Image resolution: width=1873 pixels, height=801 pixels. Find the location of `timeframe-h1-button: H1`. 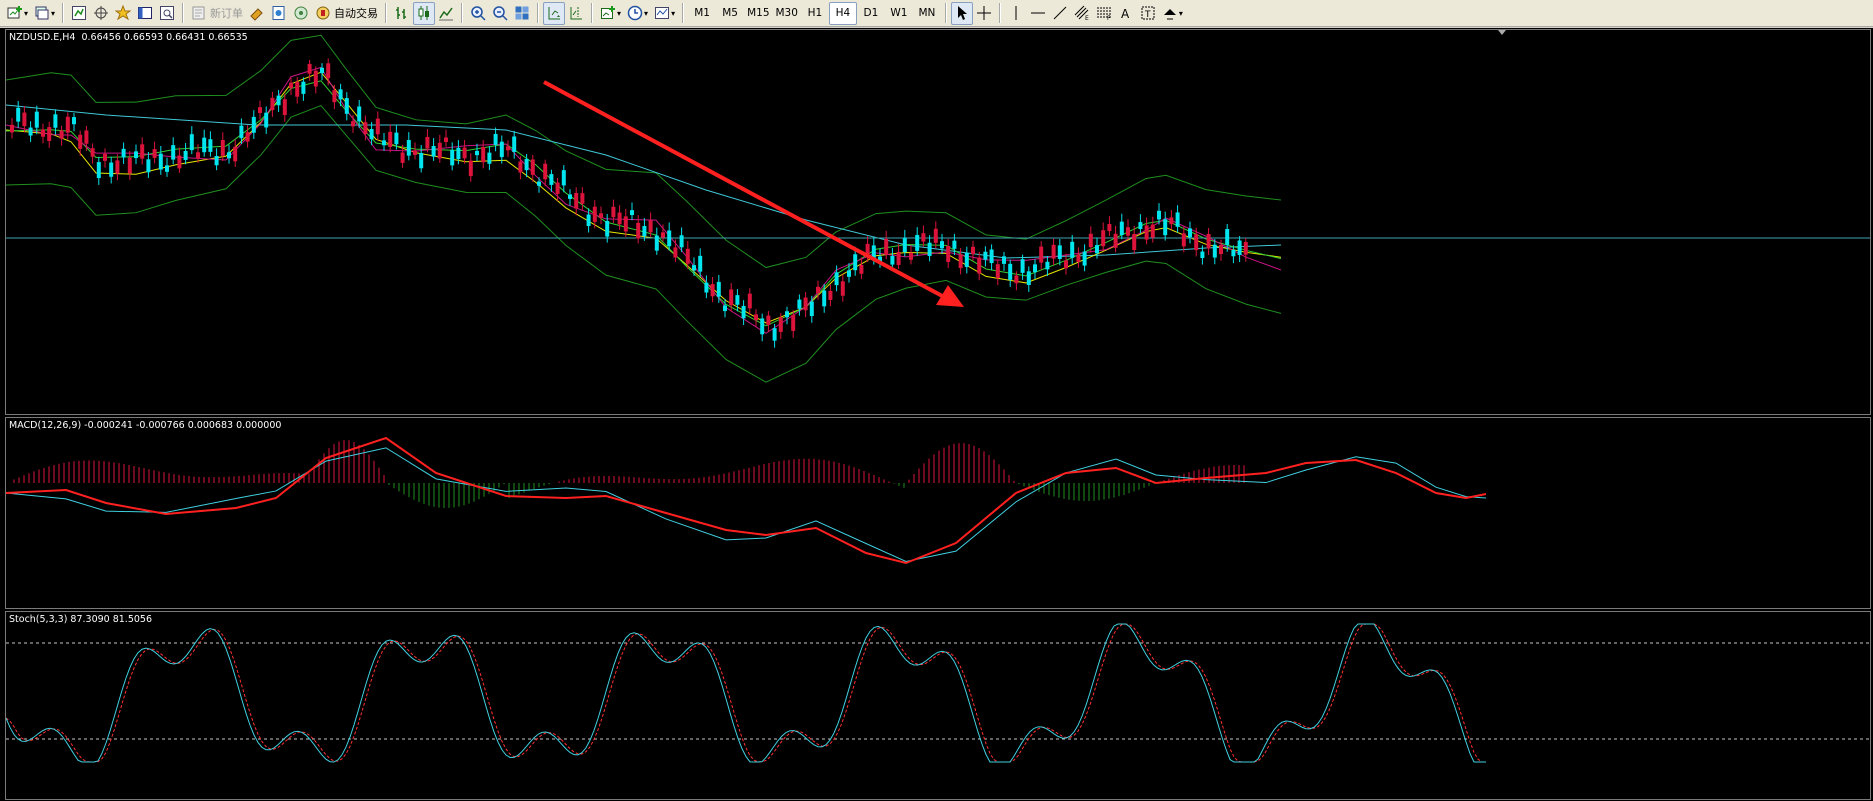

timeframe-h1-button: H1 is located at coordinates (815, 13).